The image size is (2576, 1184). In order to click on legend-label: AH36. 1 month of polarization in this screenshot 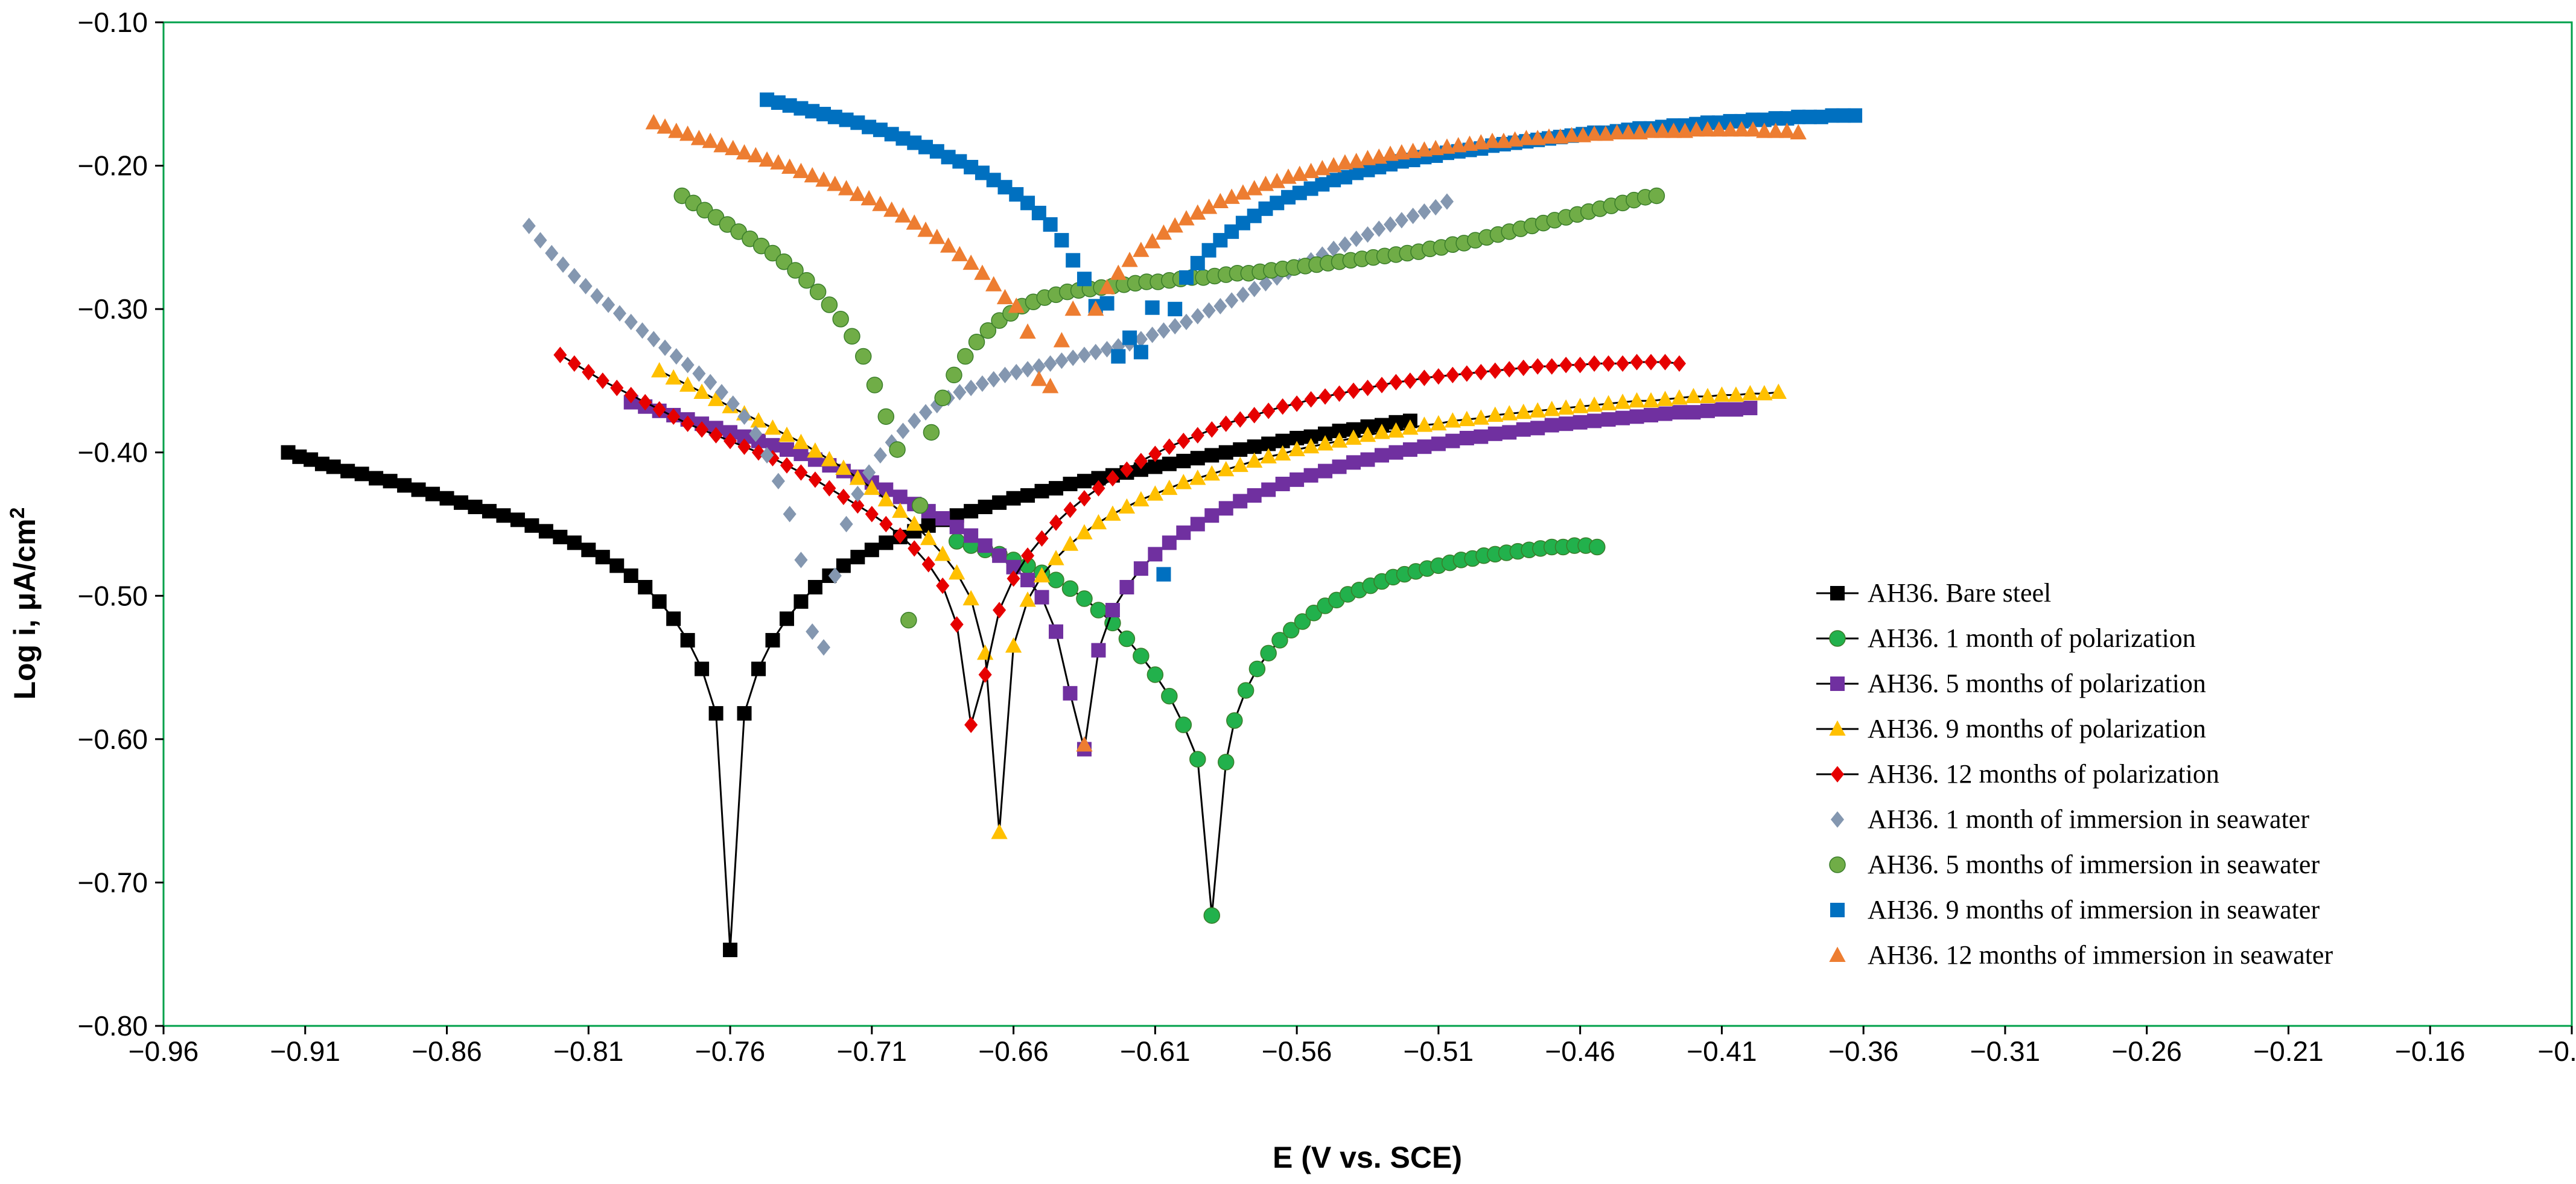, I will do `click(2032, 638)`.